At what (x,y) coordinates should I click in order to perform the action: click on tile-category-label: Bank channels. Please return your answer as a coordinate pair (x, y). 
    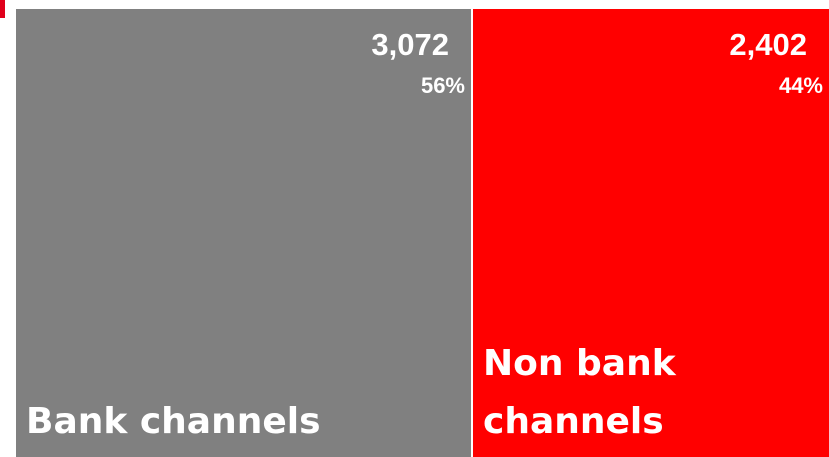
    Looking at the image, I should click on (173, 422).